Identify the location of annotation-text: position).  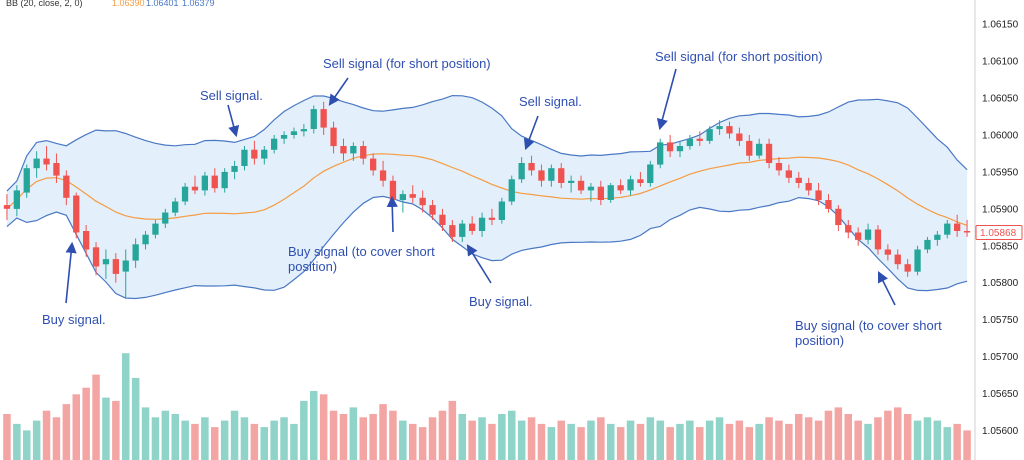
(312, 266).